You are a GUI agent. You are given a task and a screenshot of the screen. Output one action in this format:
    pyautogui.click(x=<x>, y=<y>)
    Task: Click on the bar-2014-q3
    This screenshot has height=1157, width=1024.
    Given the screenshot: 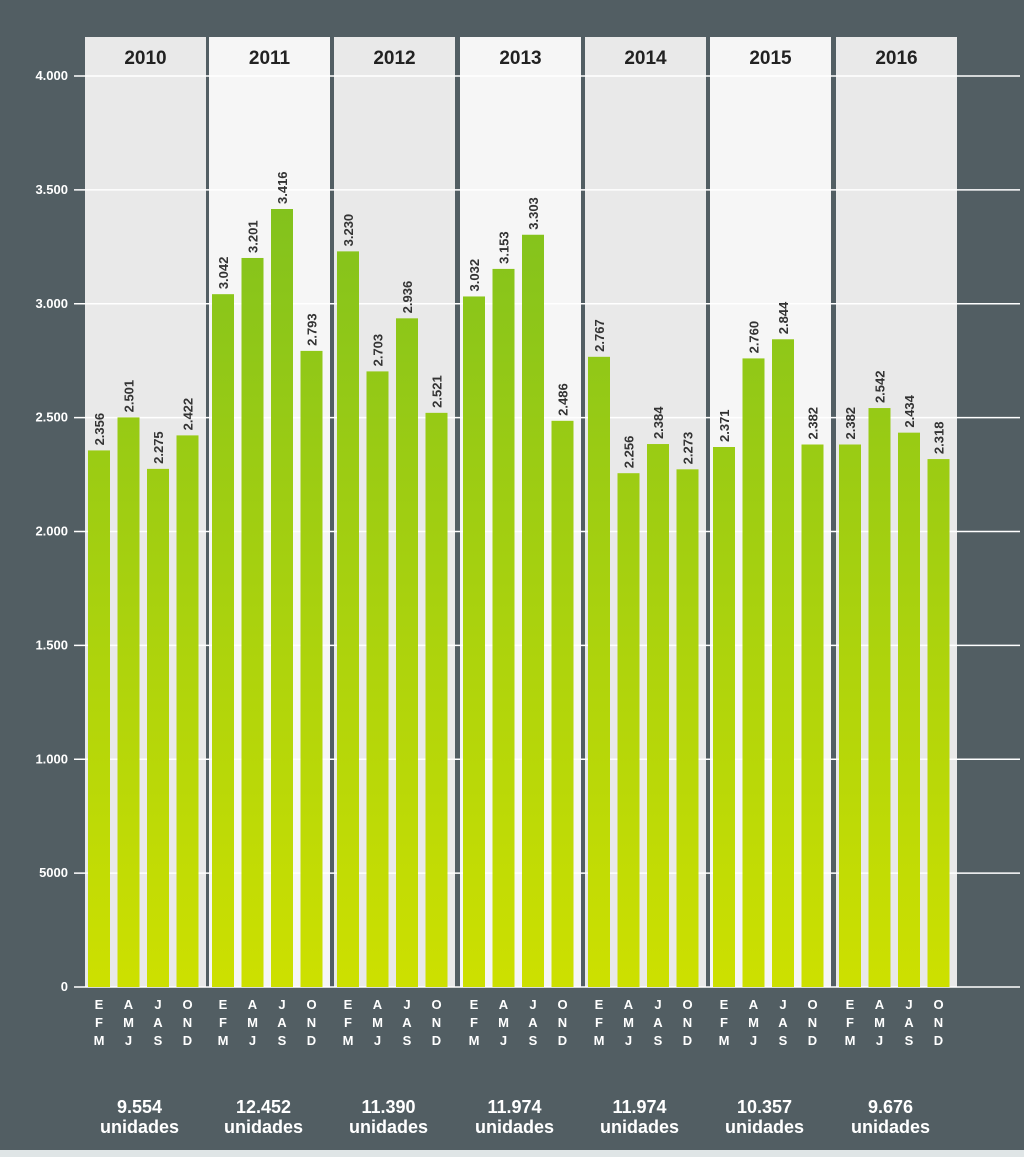 What is the action you would take?
    pyautogui.click(x=658, y=715)
    